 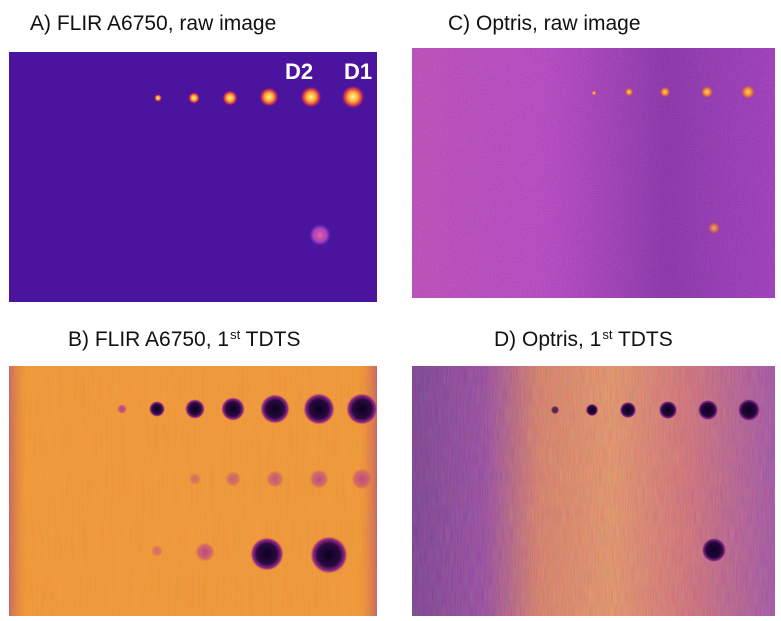 What do you see at coordinates (153, 23) in the screenshot?
I see `panel-a-title: A) FLIR A6750, raw image` at bounding box center [153, 23].